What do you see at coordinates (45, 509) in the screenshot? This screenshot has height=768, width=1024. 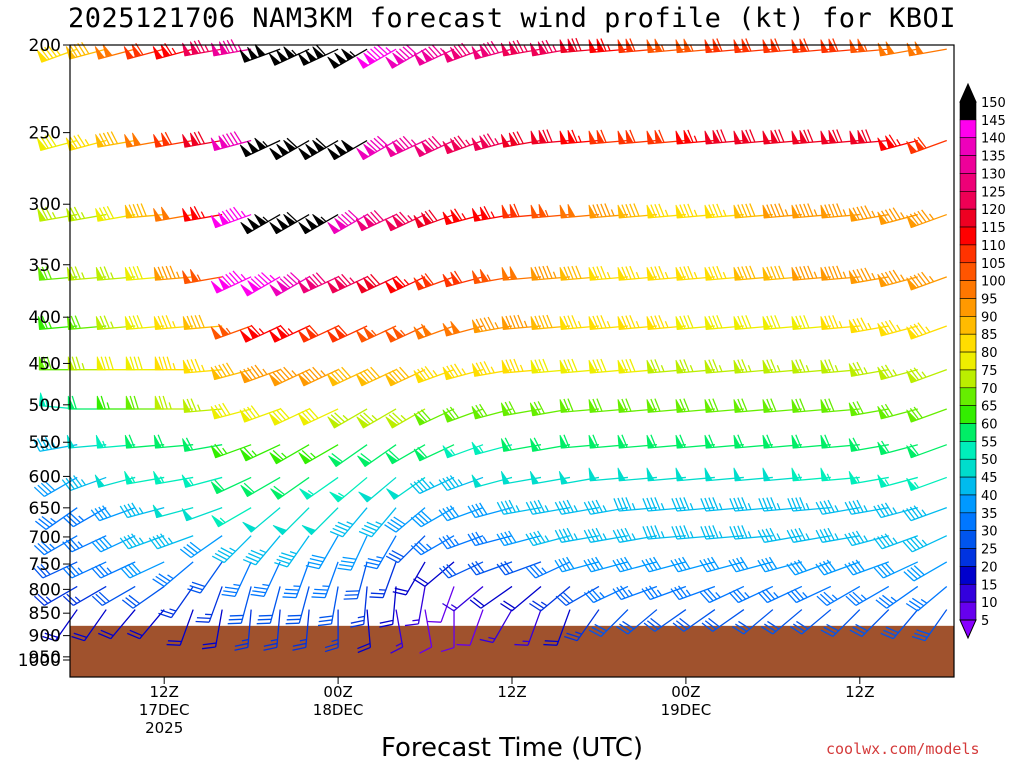 I see `y-tick-label: 650` at bounding box center [45, 509].